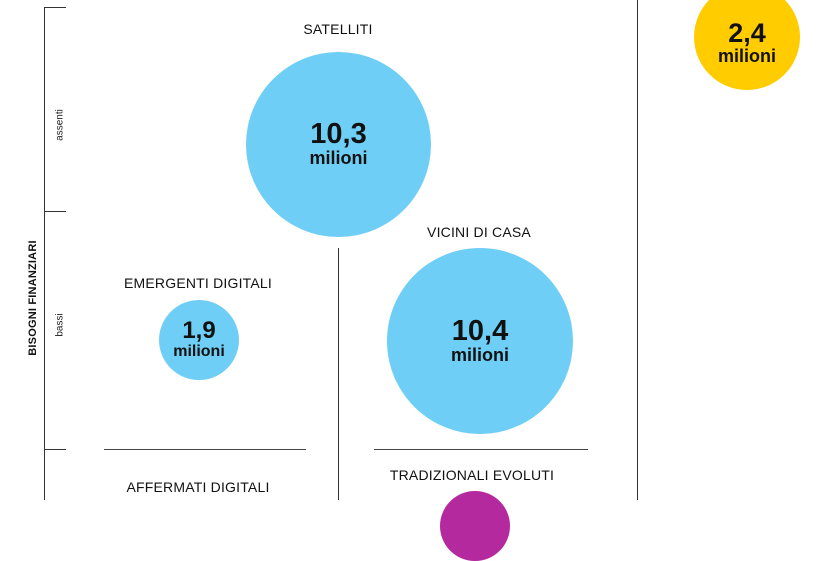 This screenshot has height=561, width=839. I want to click on bubble-value: 1,9, so click(199, 331).